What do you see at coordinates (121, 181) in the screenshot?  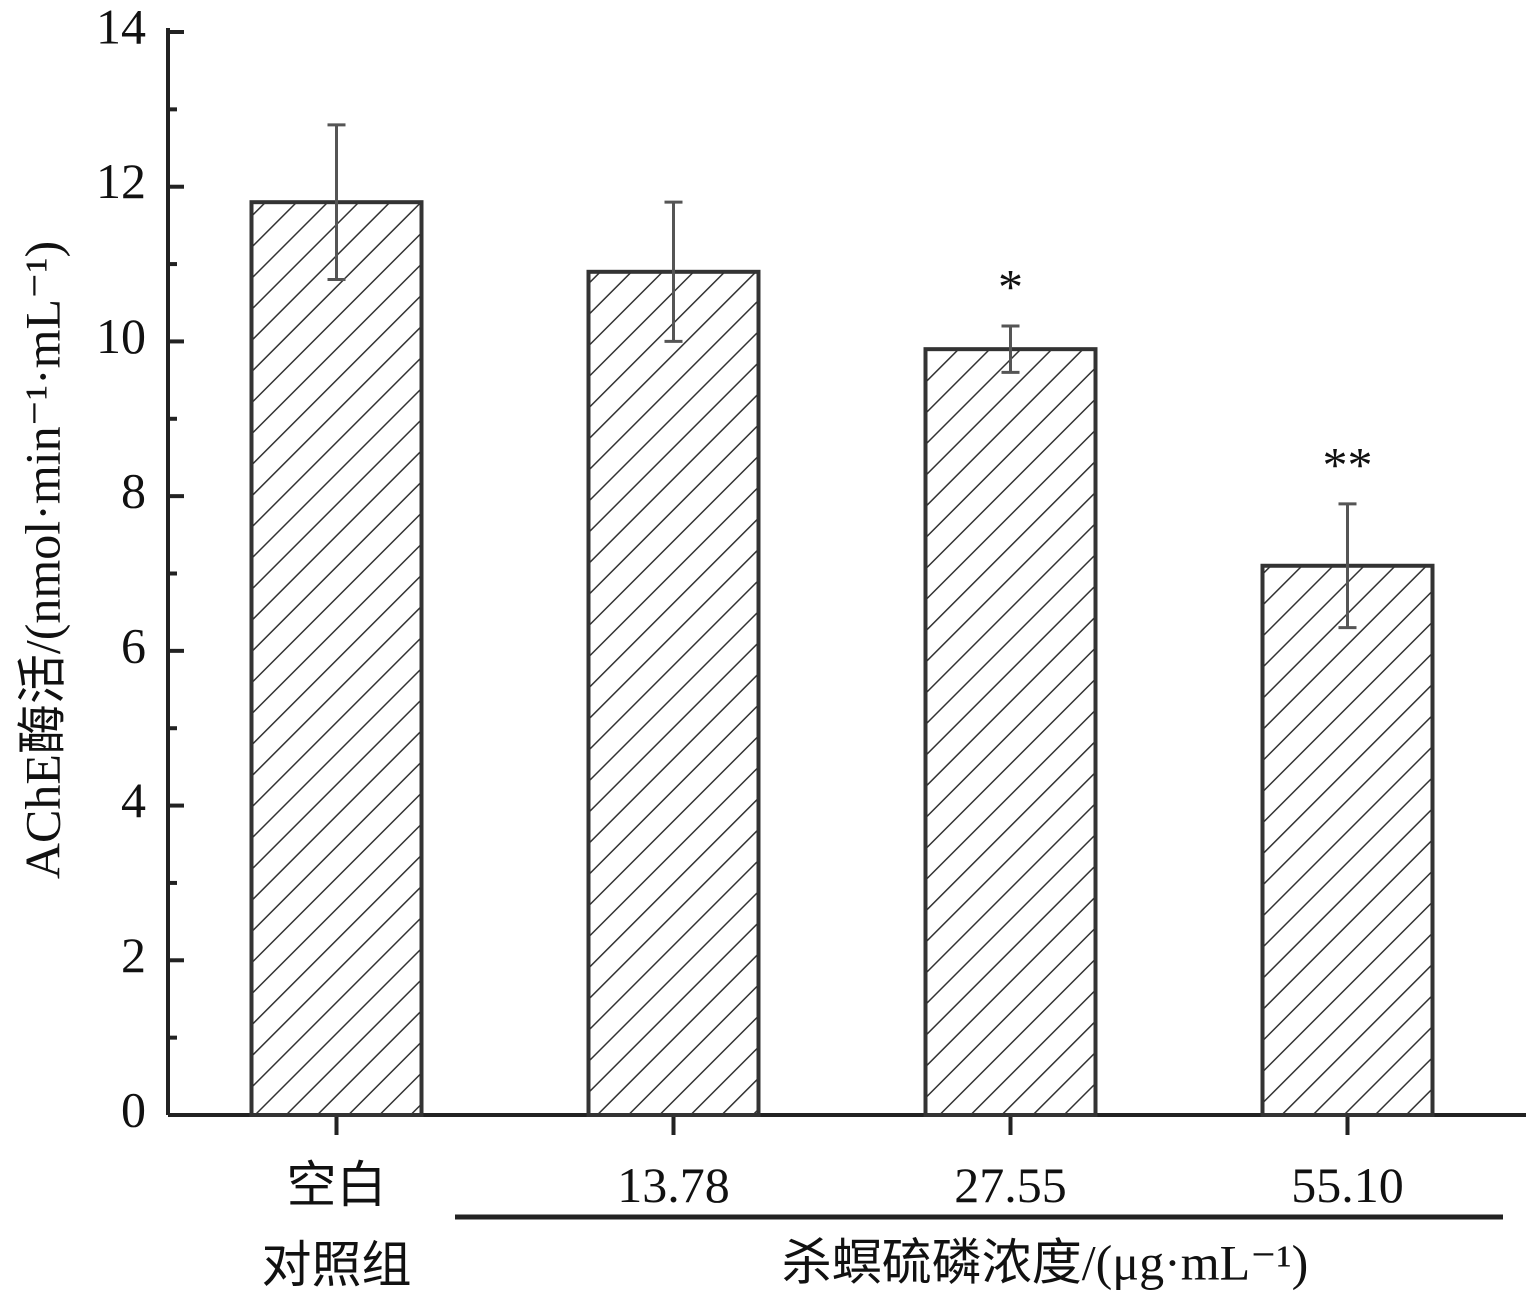 I see `y-tick-label: 12` at bounding box center [121, 181].